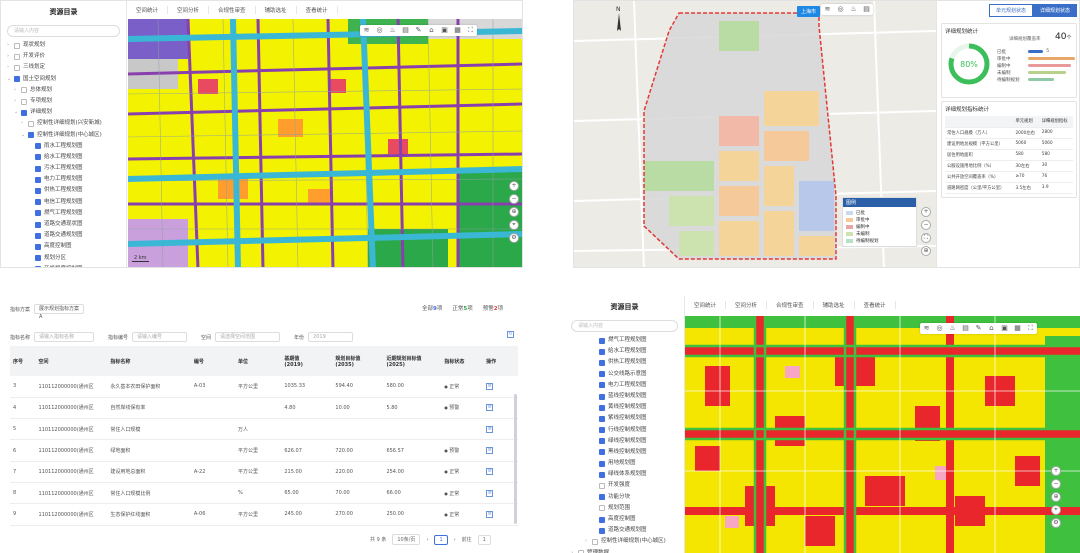  Describe the element at coordinates (484, 539) in the screenshot. I see `goto-input: 1` at that location.